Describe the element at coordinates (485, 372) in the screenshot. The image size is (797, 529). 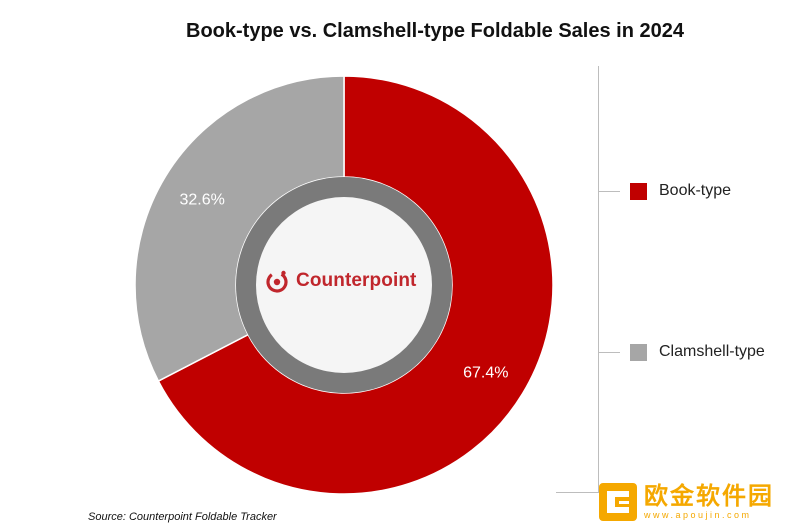
I see `data-label-book-type: 67.4%` at that location.